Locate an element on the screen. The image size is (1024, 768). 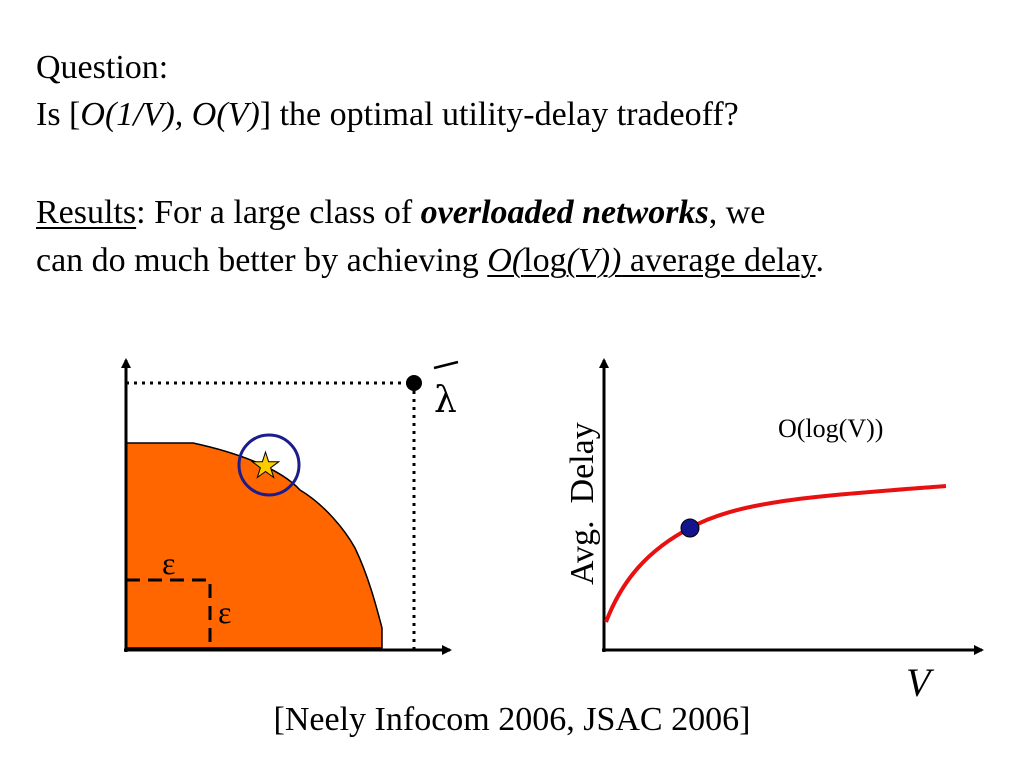
epsilon-dashed-box is located at coordinates (169, 613).